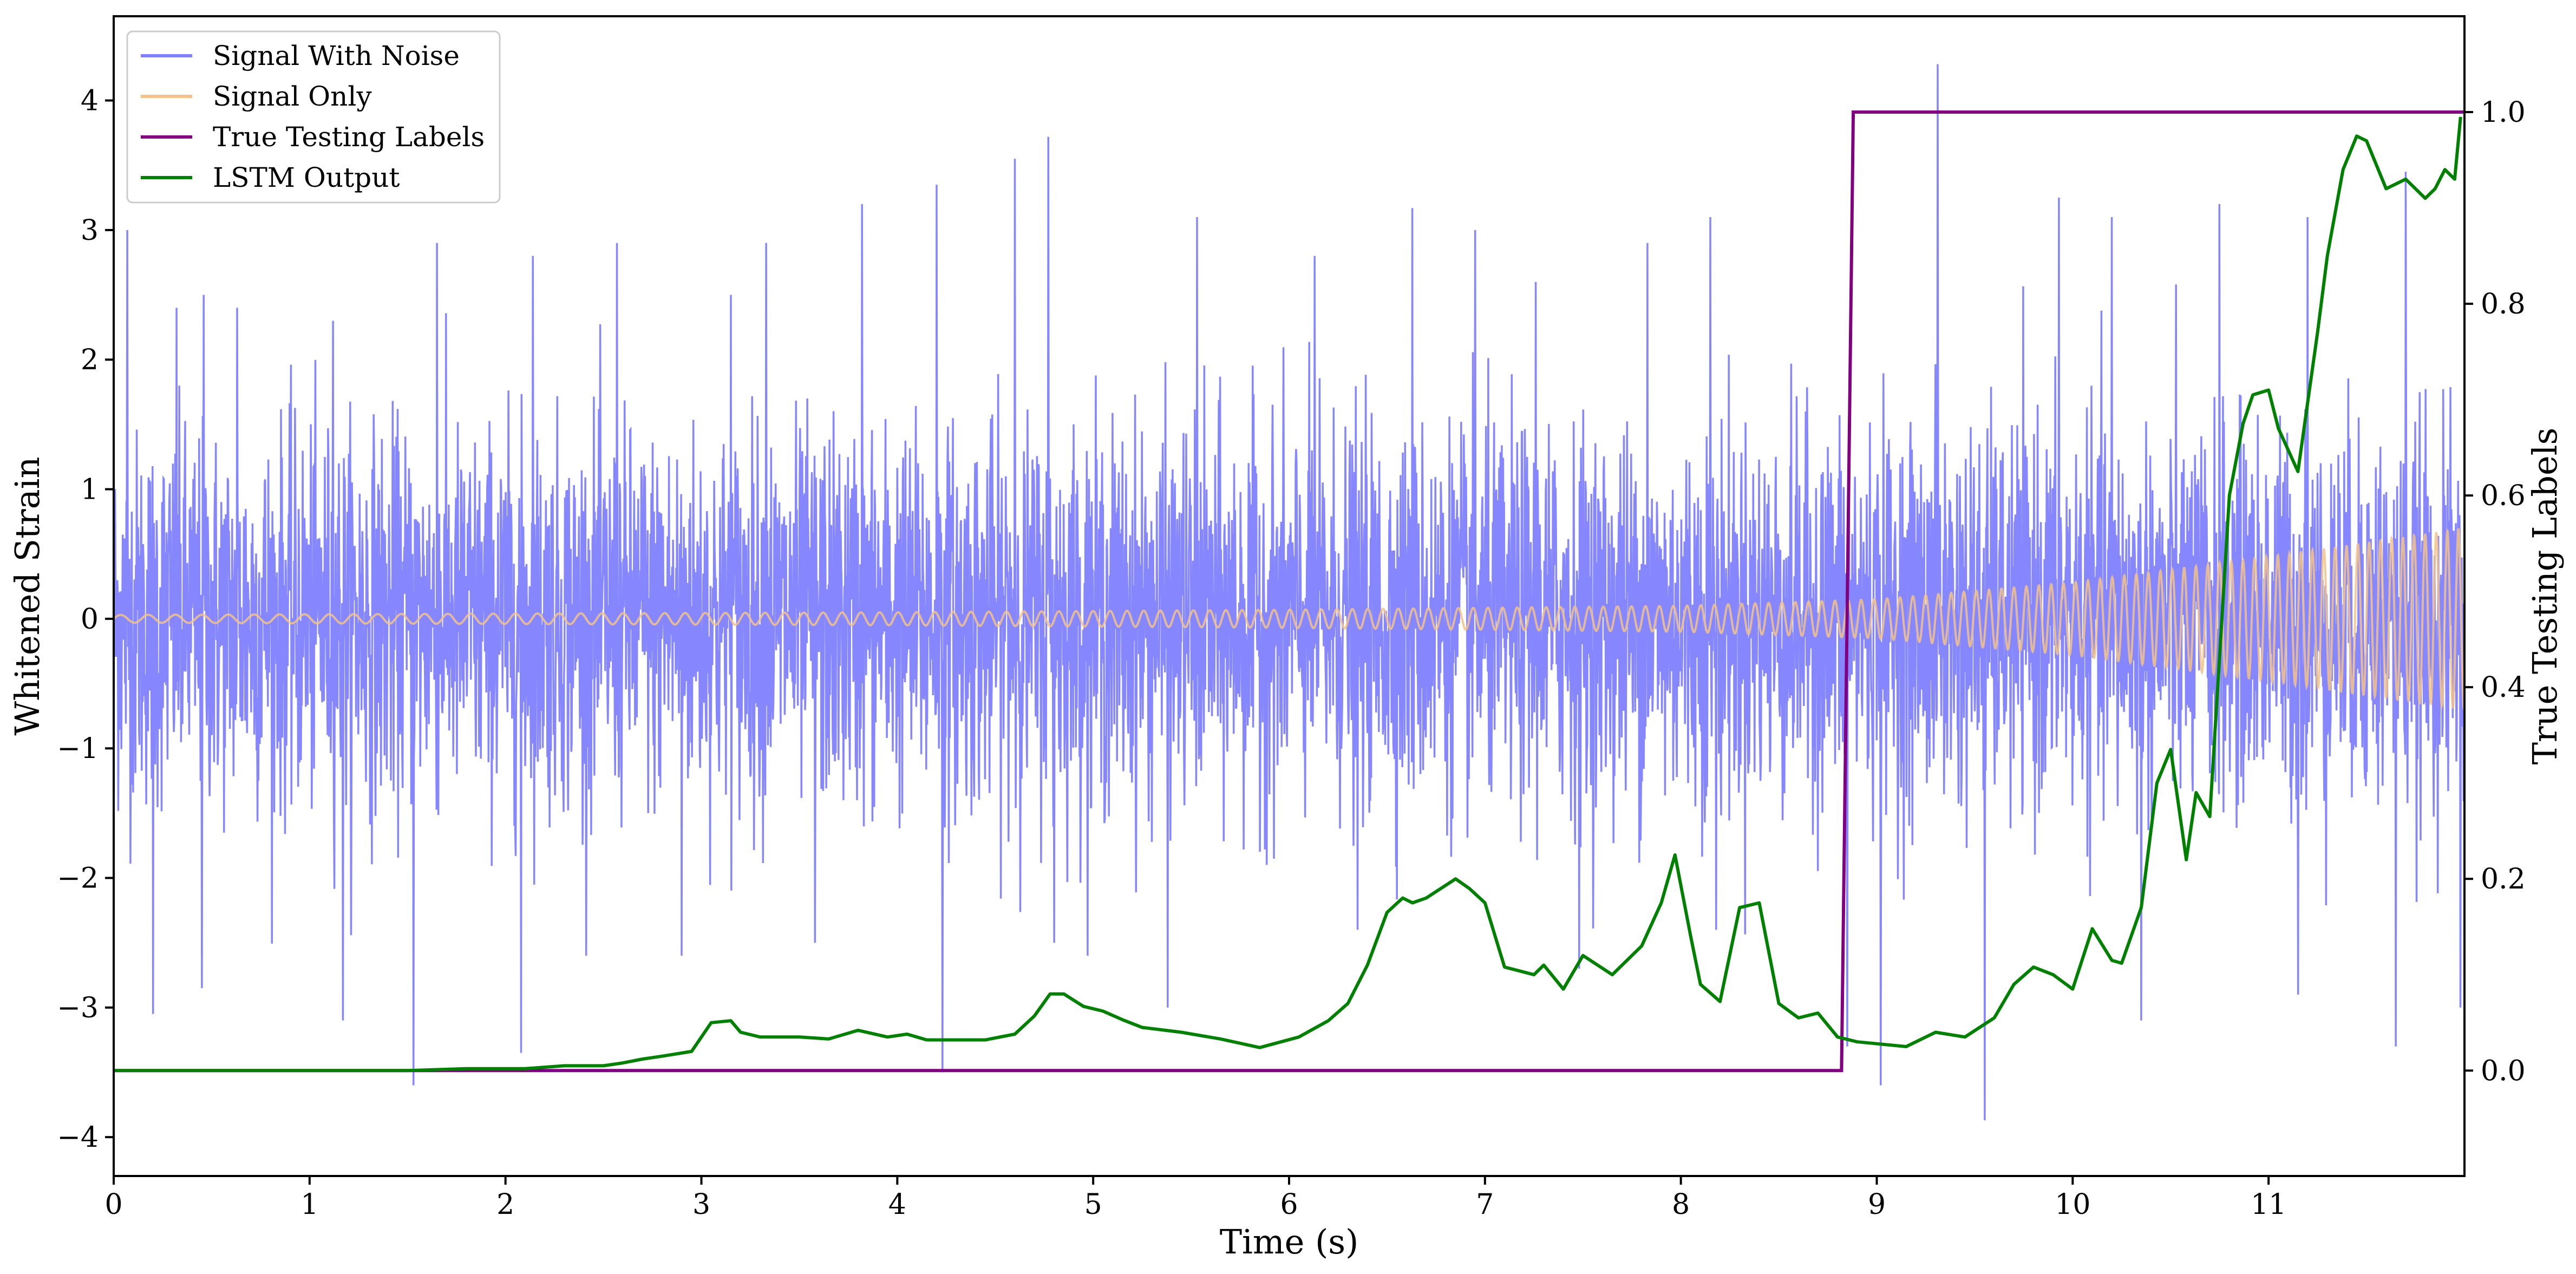  What do you see at coordinates (897, 1204) in the screenshot?
I see `x-tick-label: 4` at bounding box center [897, 1204].